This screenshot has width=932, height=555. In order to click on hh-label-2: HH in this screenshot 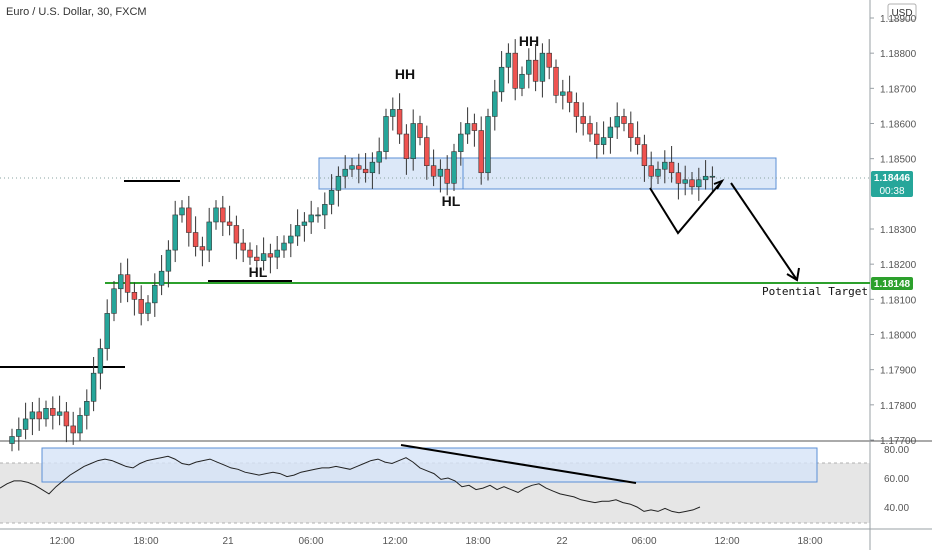, I will do `click(529, 41)`.